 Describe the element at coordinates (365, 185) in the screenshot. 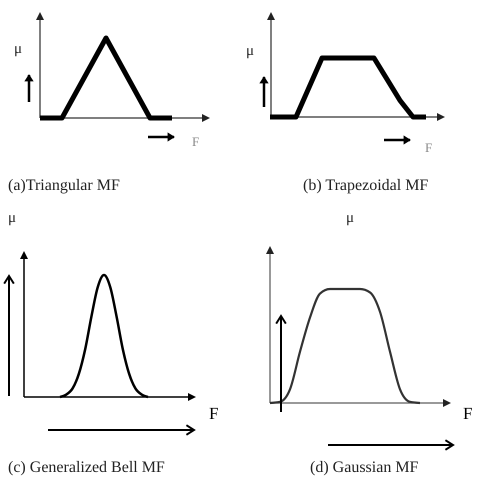

I see `text: (b) Trapezoidal MF` at that location.